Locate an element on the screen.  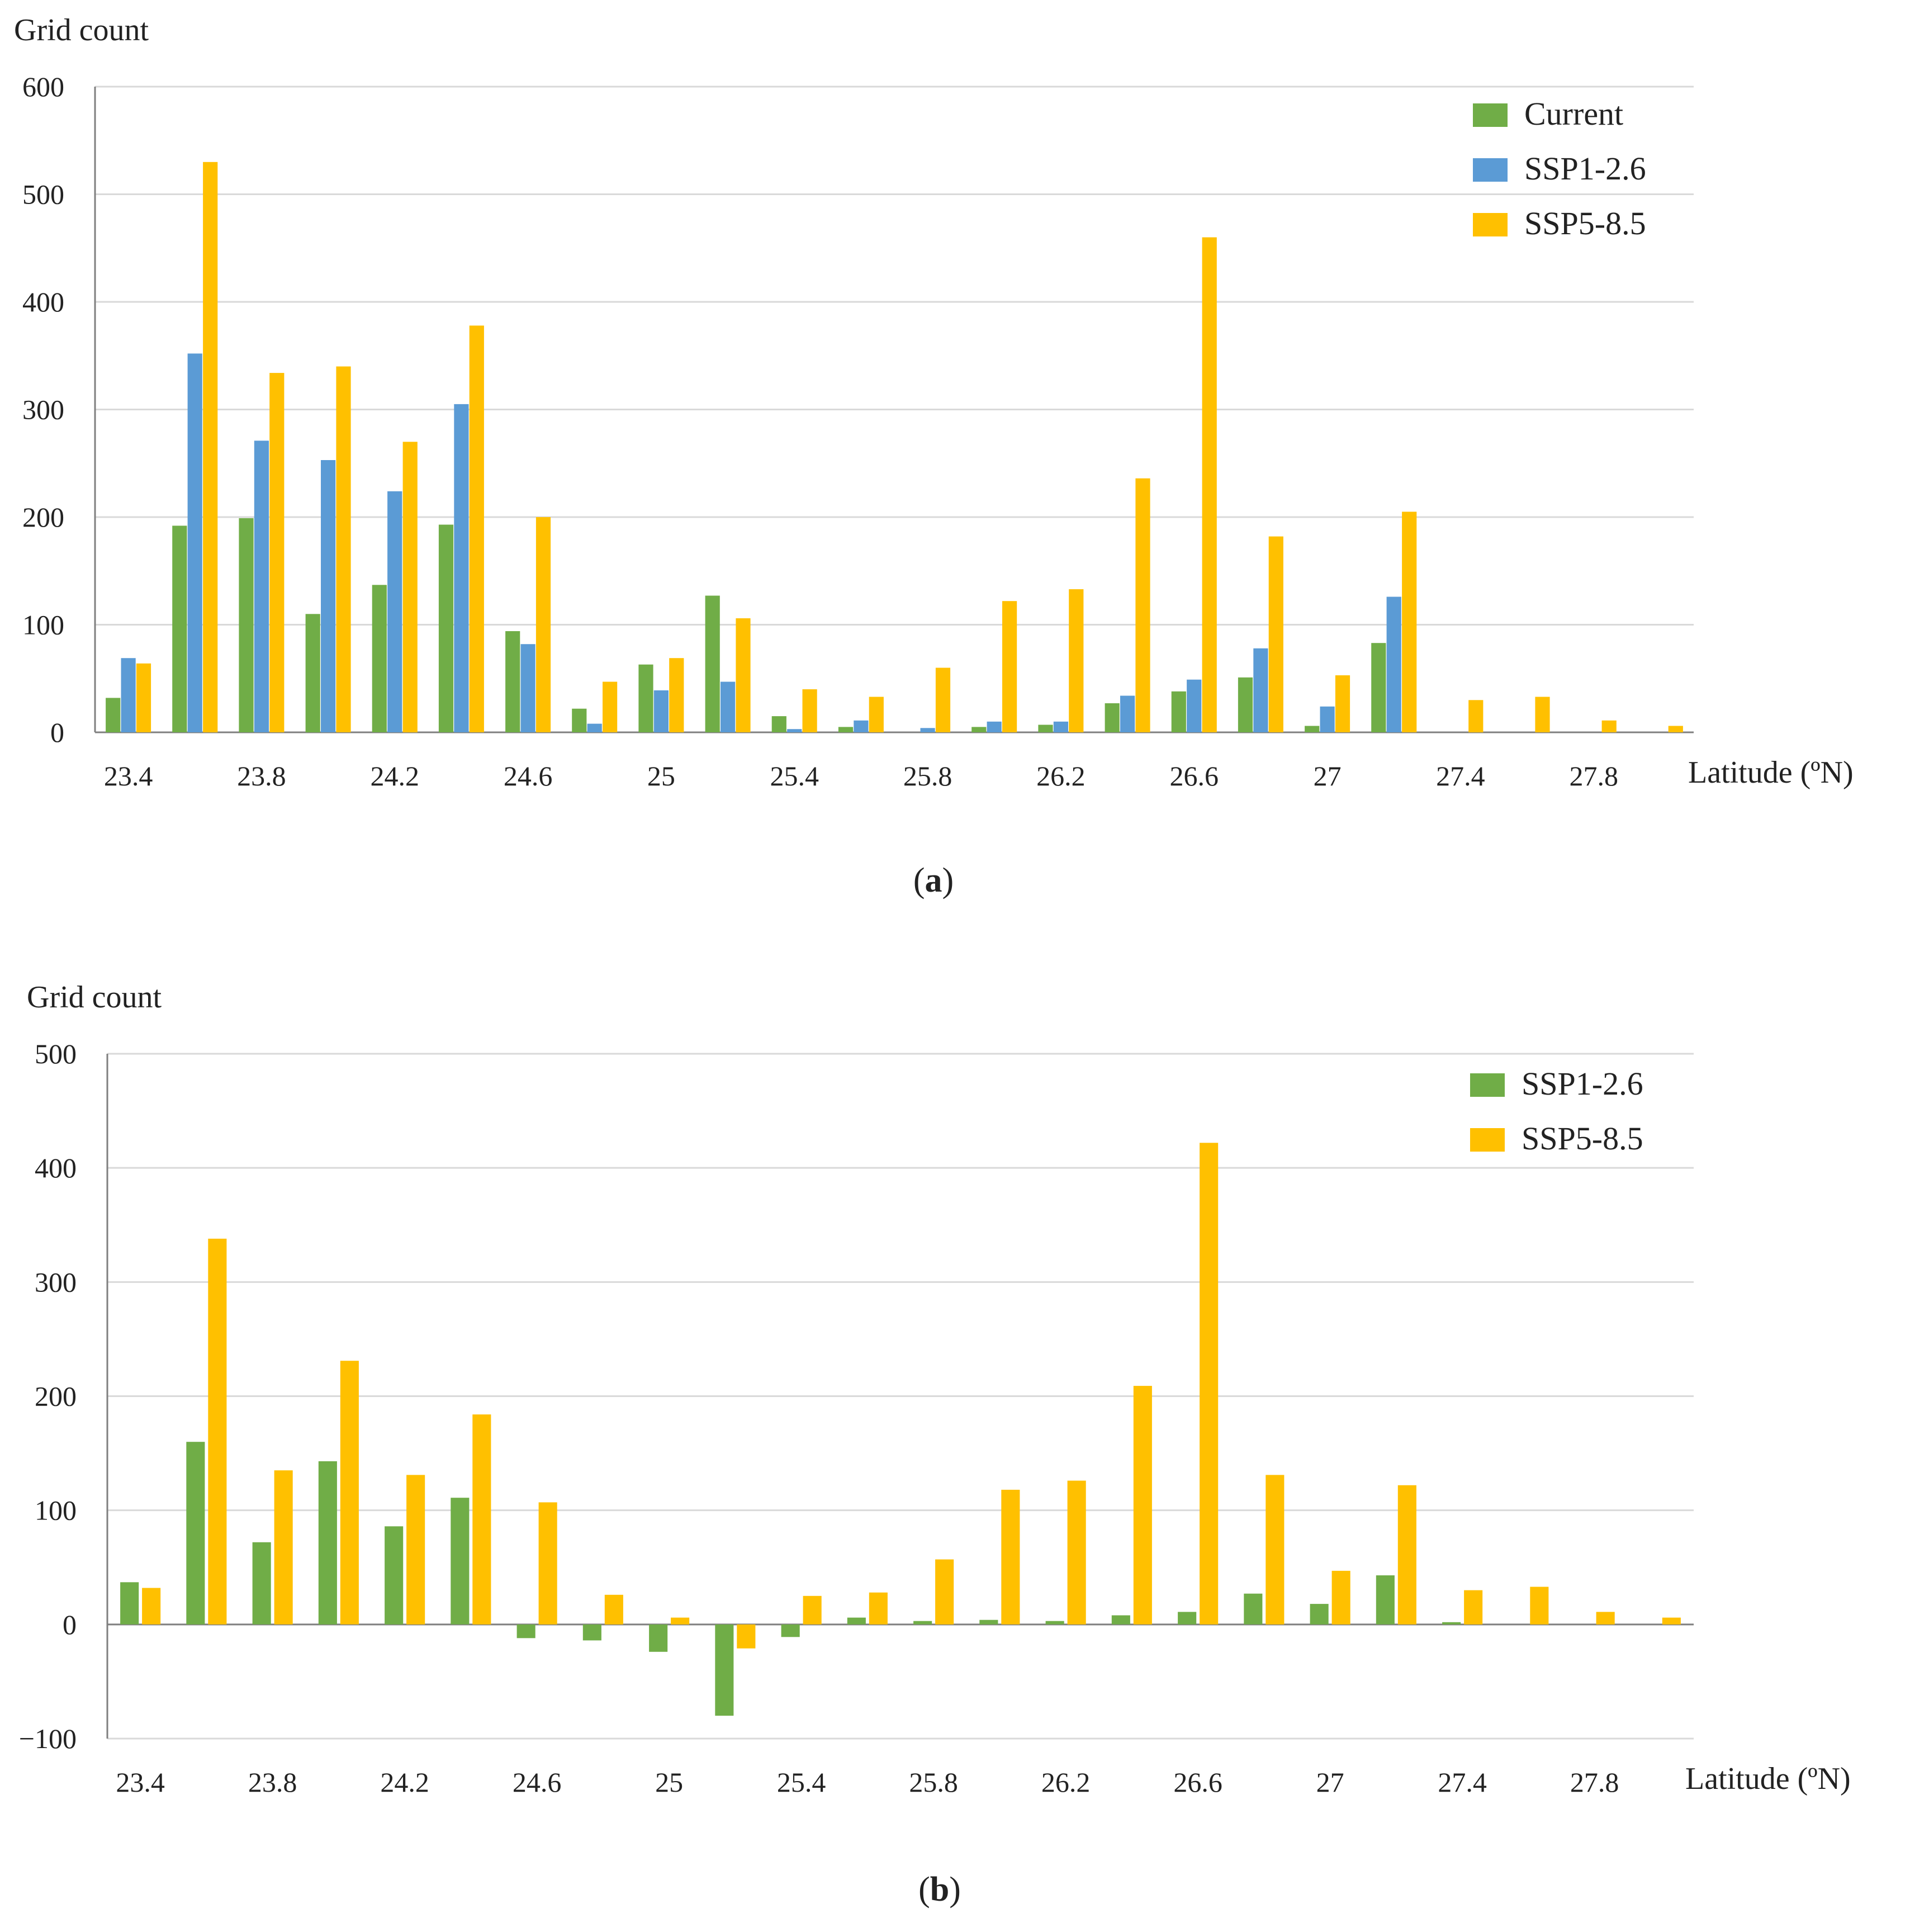
y-tick-label: −100 is located at coordinates (48, 1738).